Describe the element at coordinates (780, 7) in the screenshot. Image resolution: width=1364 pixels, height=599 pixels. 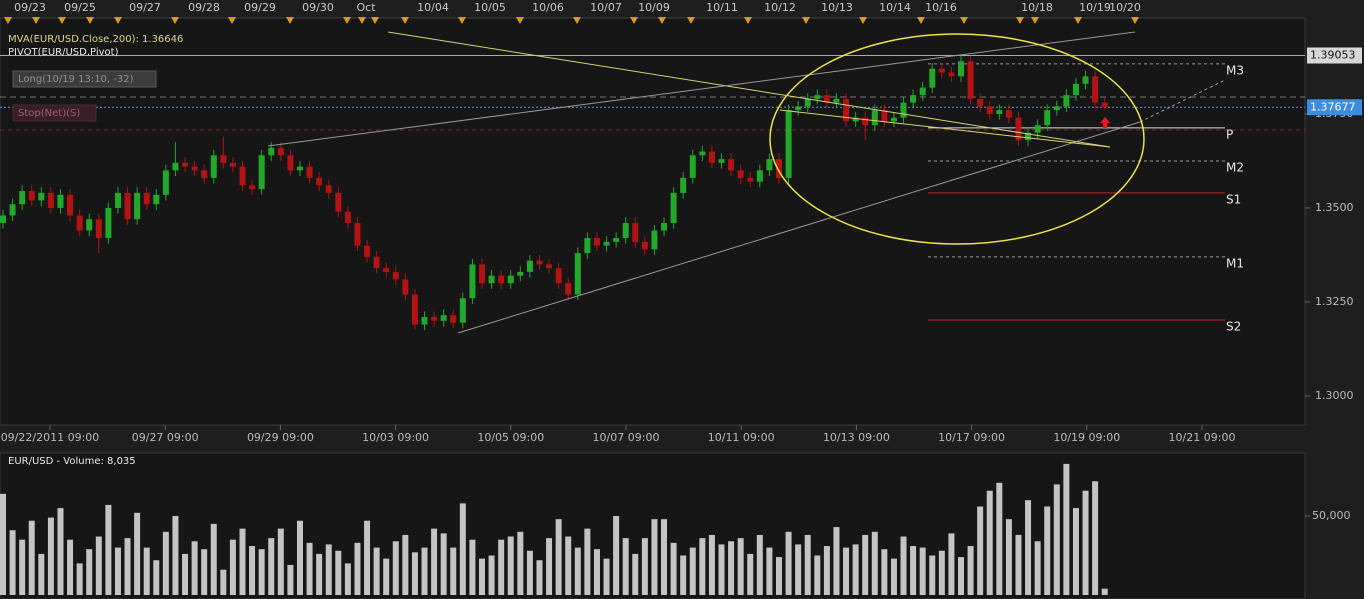
I see `top-date-label: 10/12` at that location.